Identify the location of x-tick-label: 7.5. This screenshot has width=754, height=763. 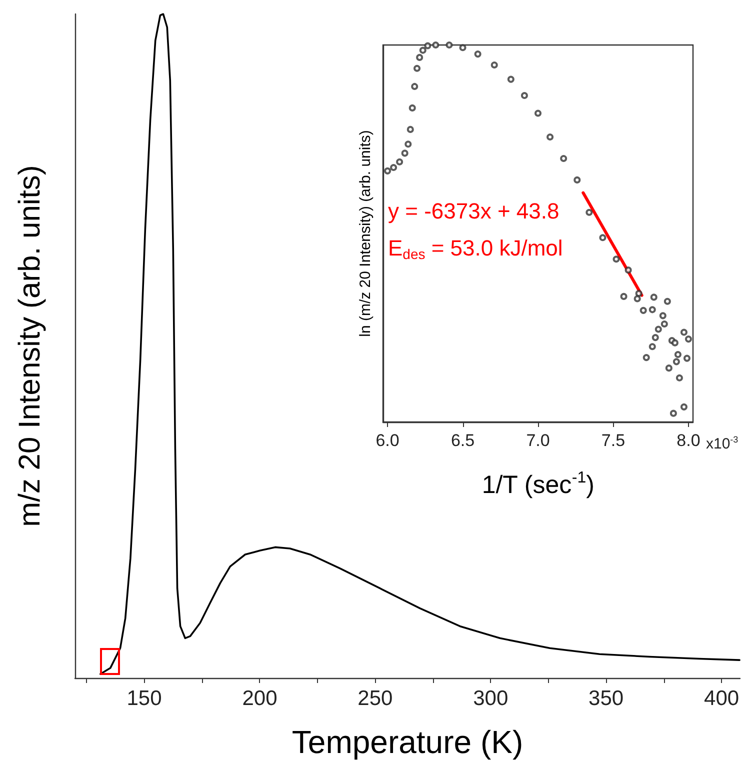
(613, 440).